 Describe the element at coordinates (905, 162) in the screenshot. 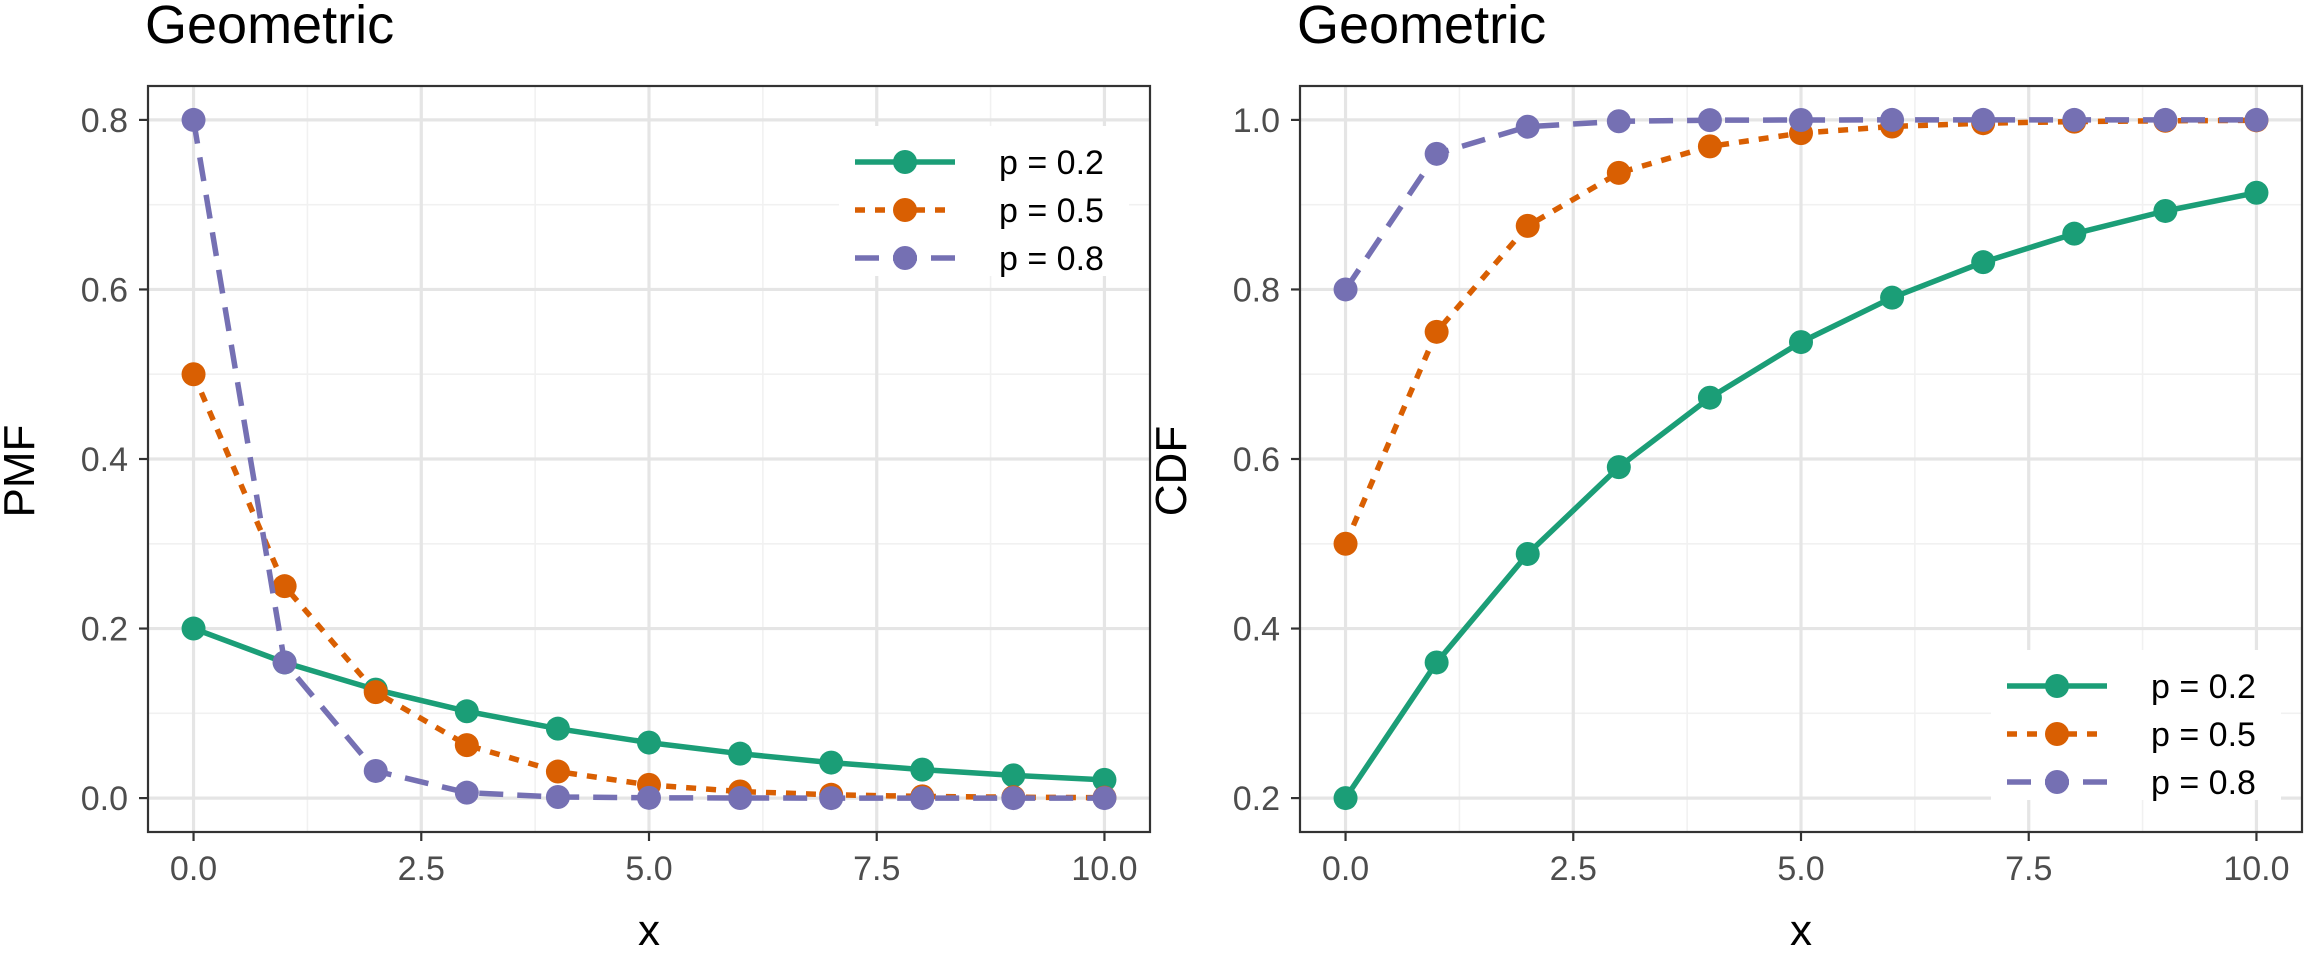

I see `chart-0-legend-key-0-point` at that location.